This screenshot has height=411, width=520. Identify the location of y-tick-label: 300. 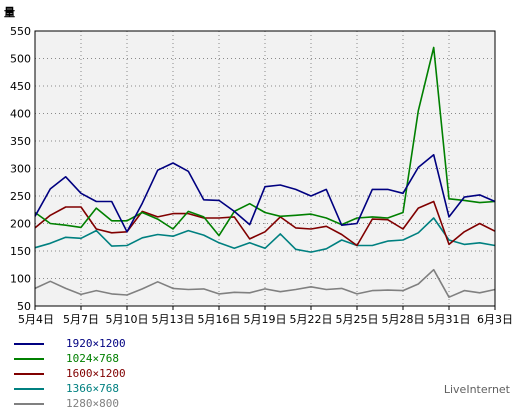
(20, 169).